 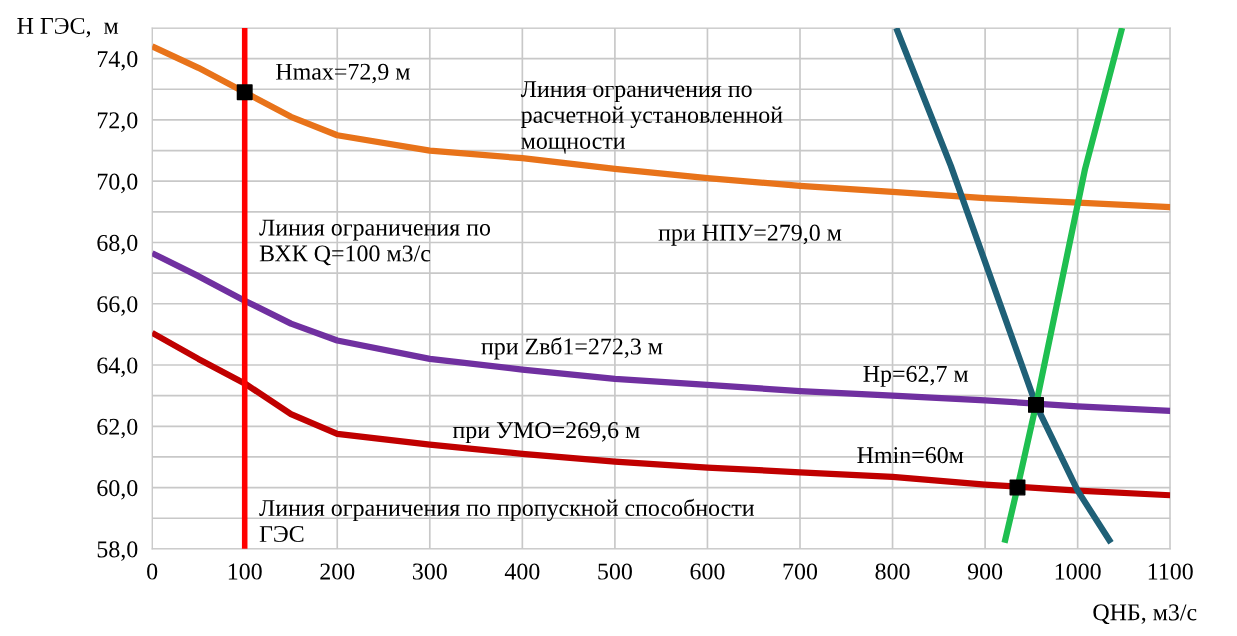 I want to click on annotation: Линия ограничения по пропускной способности ГЭС, so click(x=507, y=520).